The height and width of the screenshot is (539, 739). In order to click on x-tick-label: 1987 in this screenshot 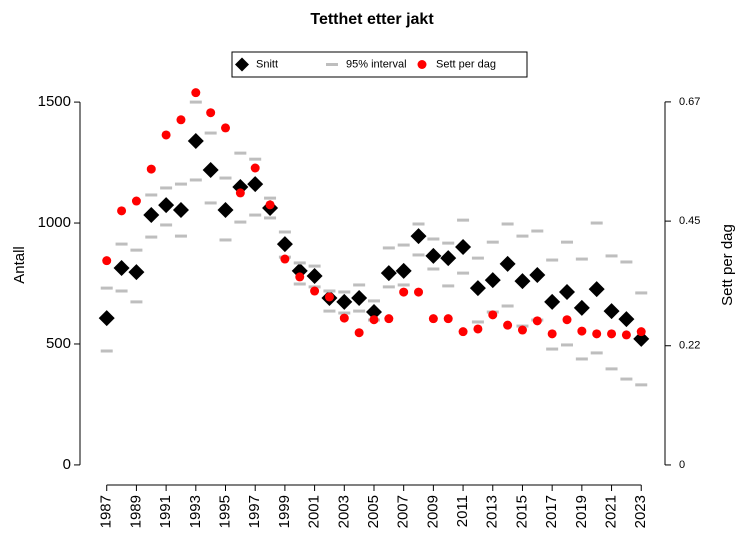, I will do `click(106, 511)`.